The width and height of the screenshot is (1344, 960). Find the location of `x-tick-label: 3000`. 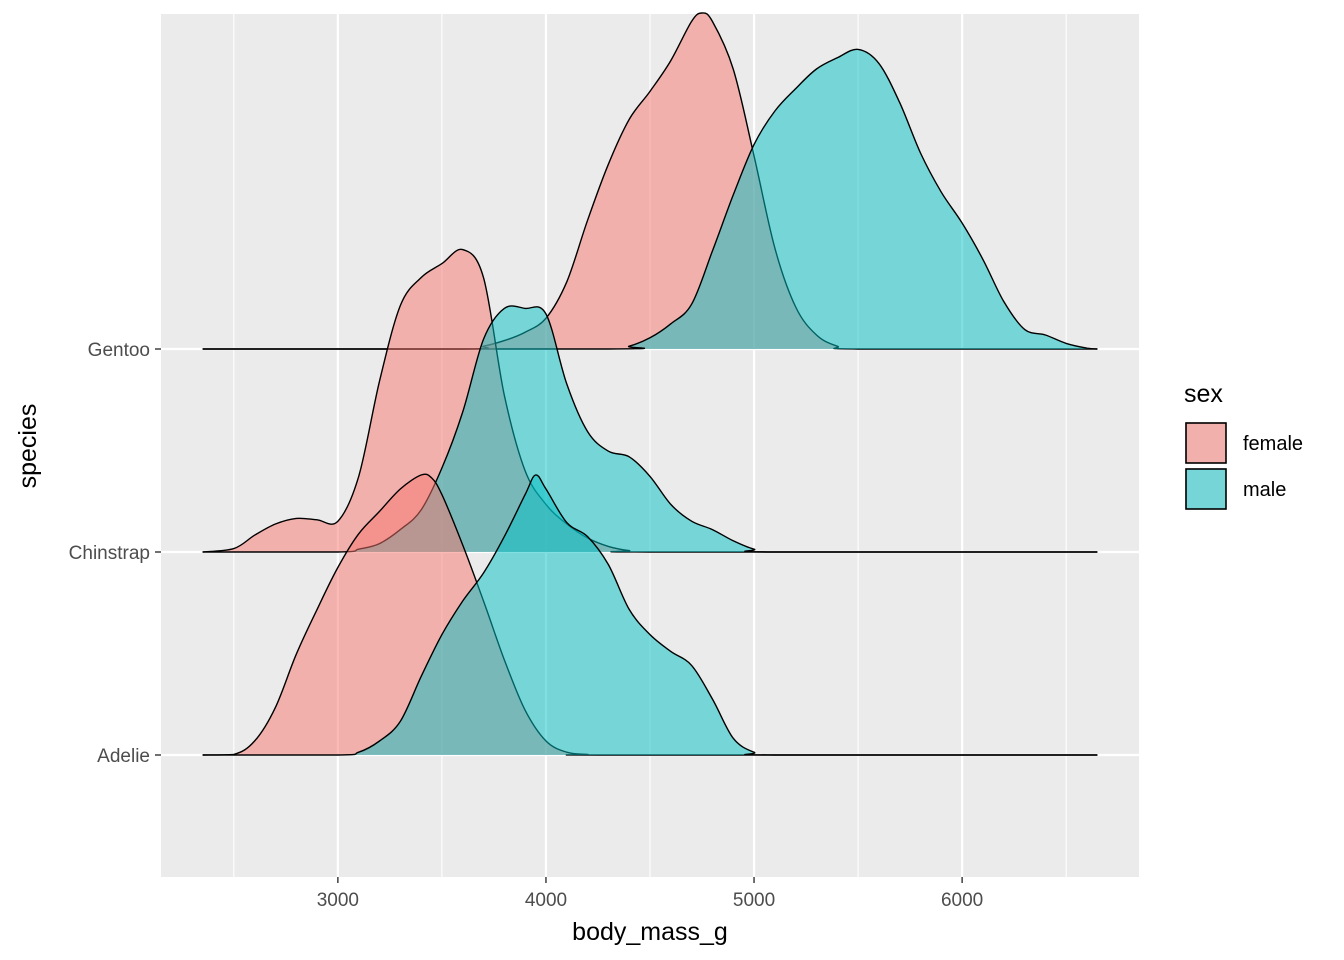

x-tick-label: 3000 is located at coordinates (338, 900).